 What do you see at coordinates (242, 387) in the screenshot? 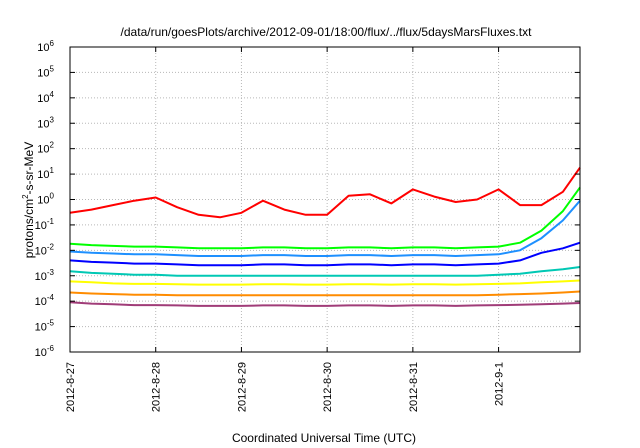
I see `x-tick-label: 2012-8-29` at bounding box center [242, 387].